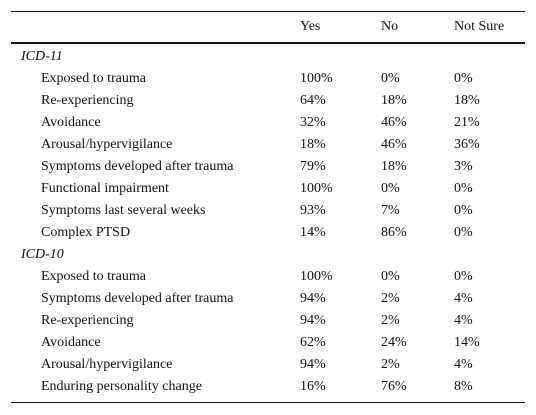 Image resolution: width=536 pixels, height=415 pixels. I want to click on cell-not-sure: 21%, so click(467, 122).